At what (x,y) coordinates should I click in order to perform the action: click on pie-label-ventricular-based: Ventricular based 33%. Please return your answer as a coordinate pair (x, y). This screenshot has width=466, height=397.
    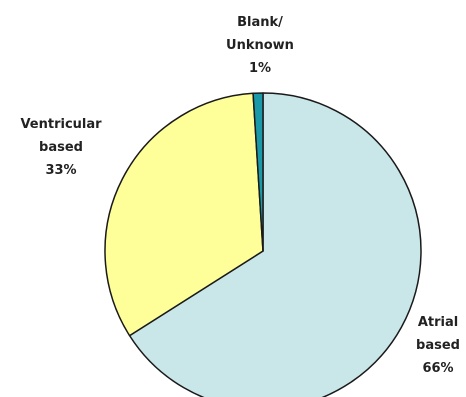
    Looking at the image, I should click on (61, 147).